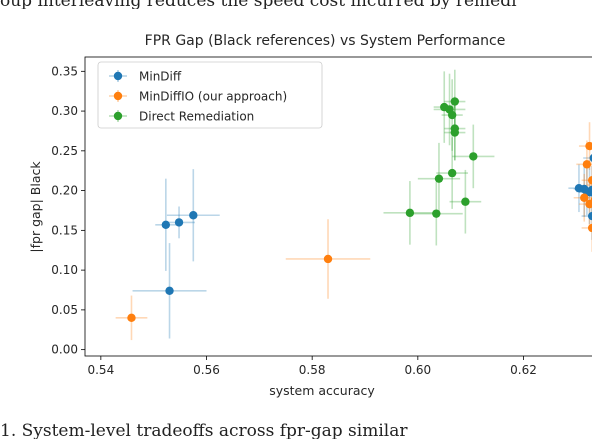  I want to click on x-tick-label: 0.62, so click(523, 370).